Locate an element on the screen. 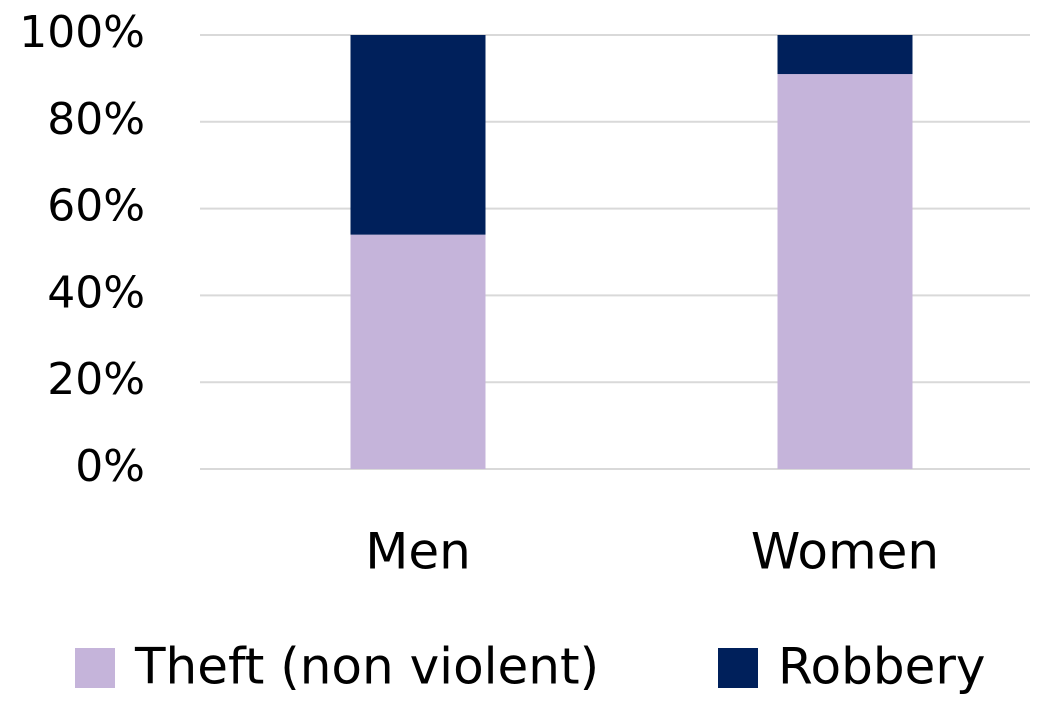 This screenshot has height=702, width=1058. x-tick-label: Men is located at coordinates (418, 552).